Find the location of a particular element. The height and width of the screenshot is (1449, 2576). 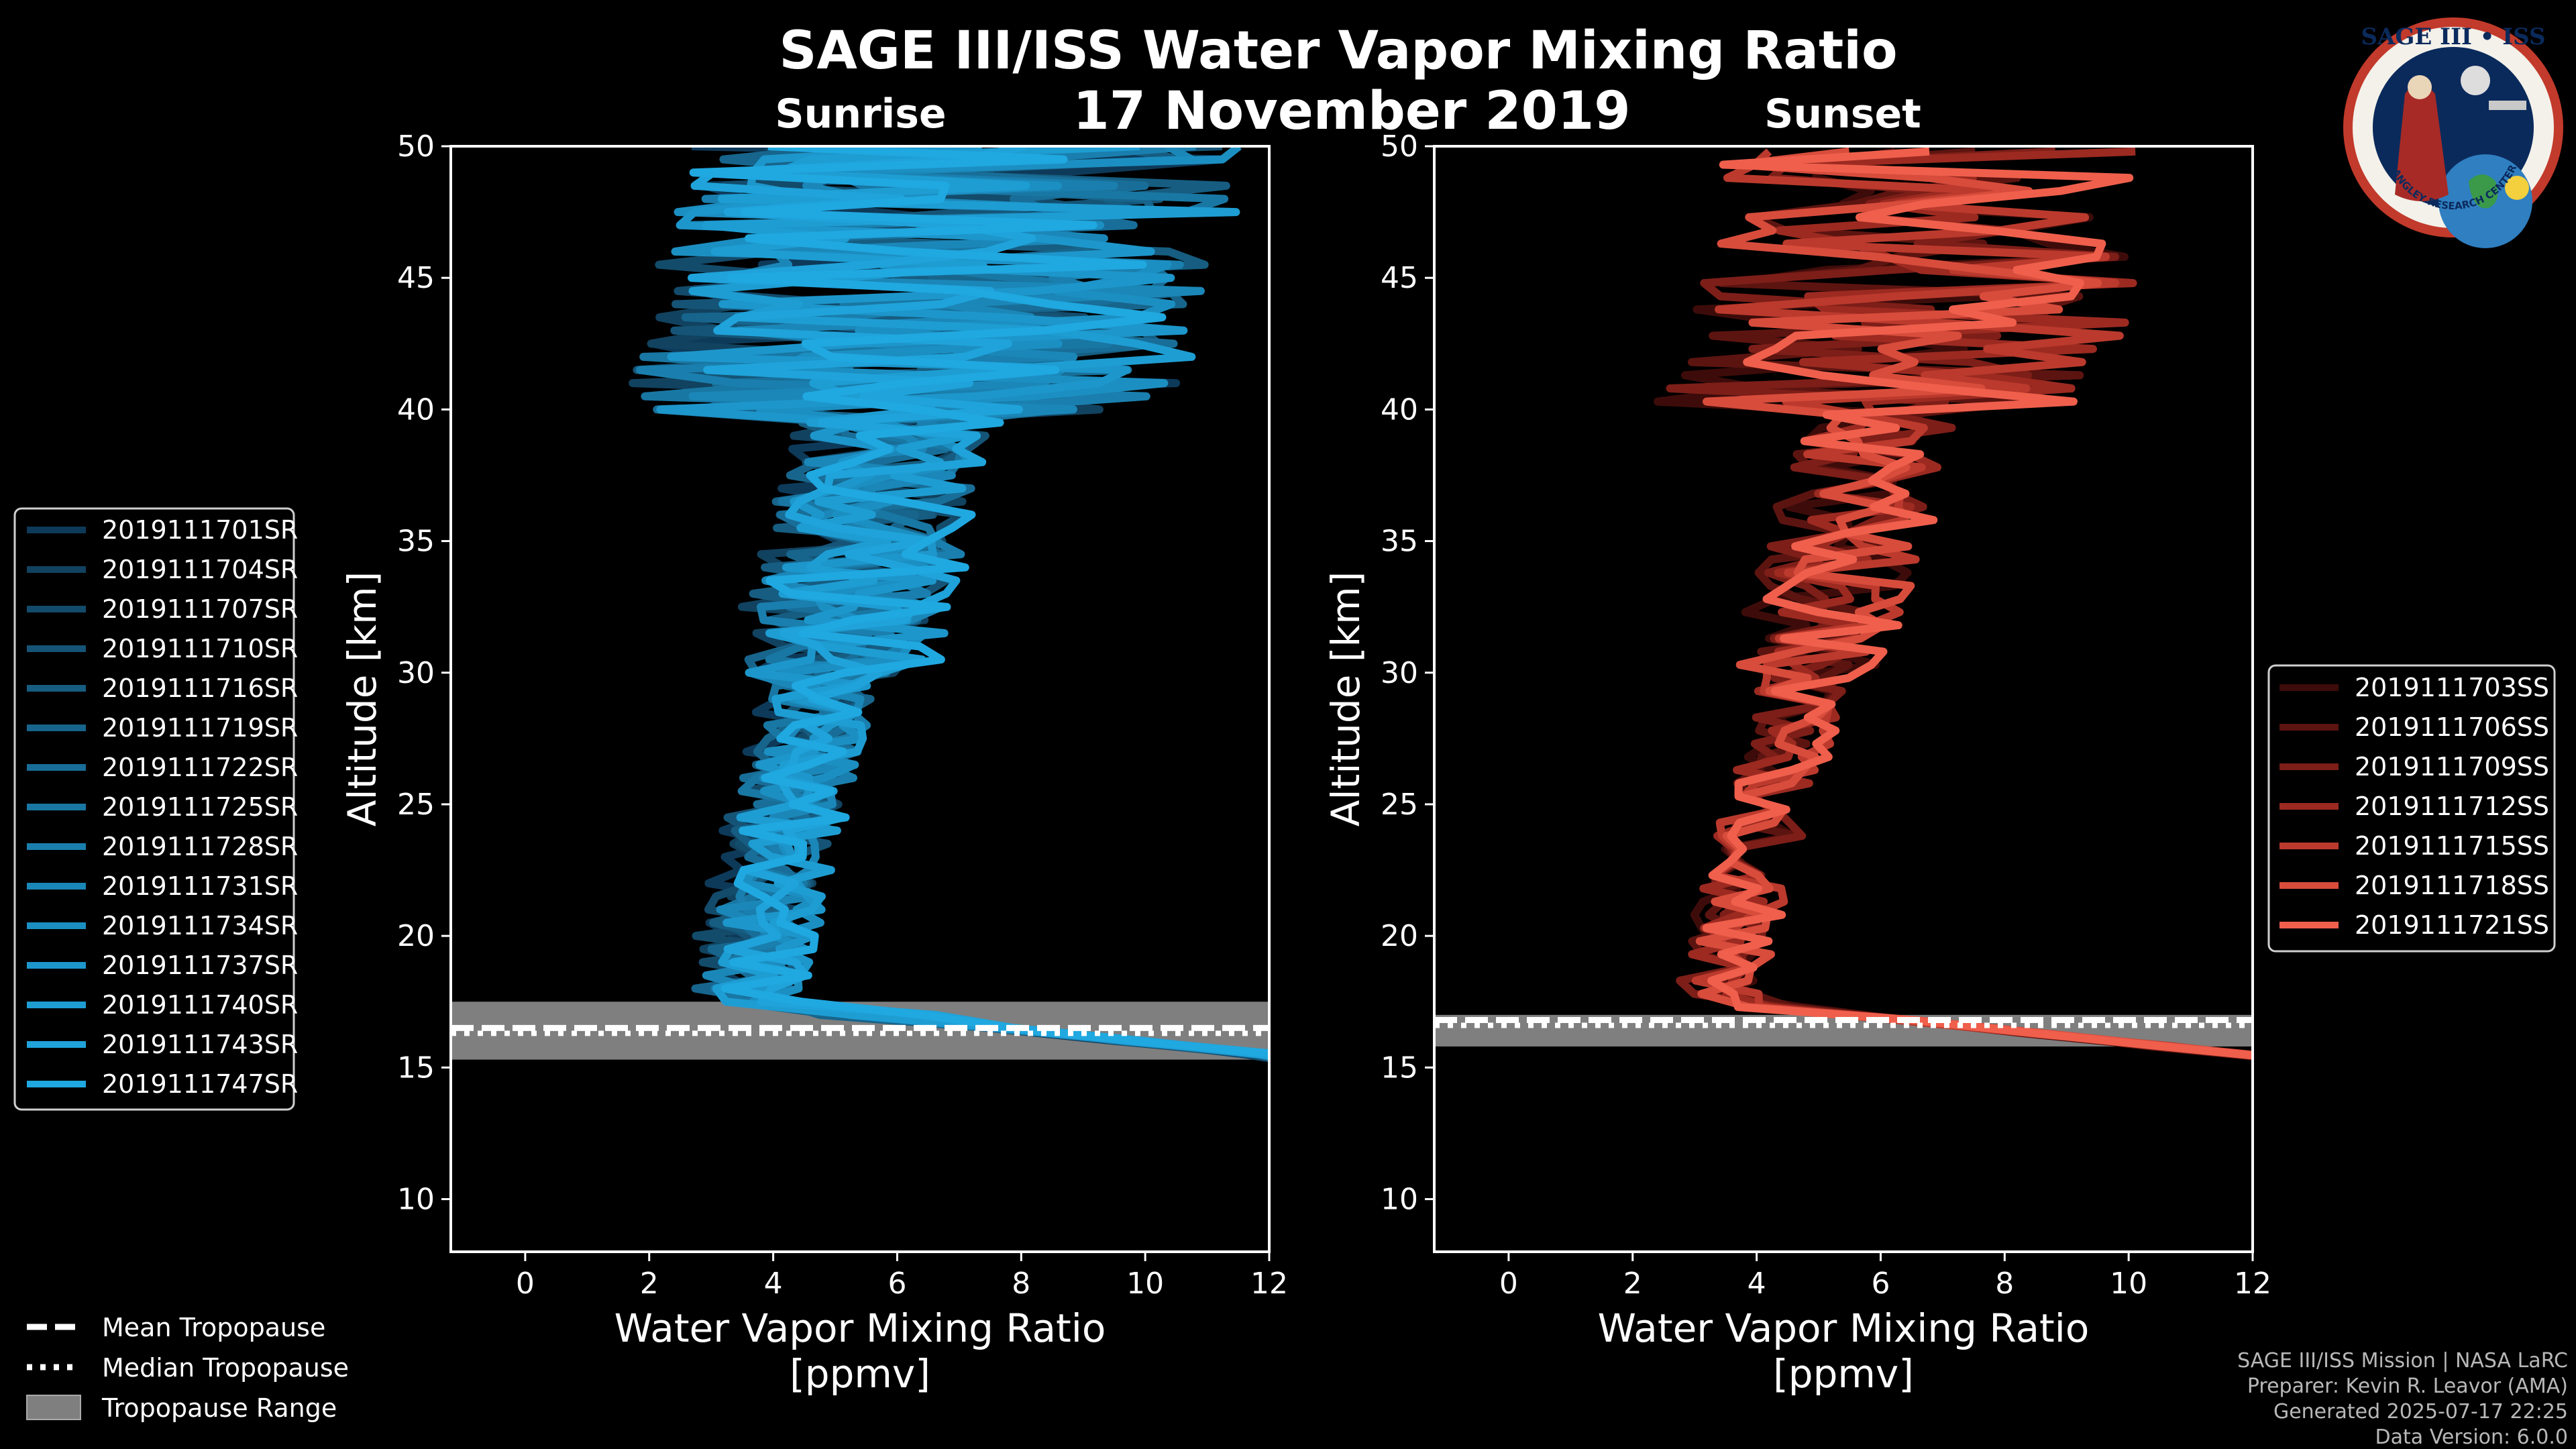

legend-entry-label: 2019111710SR is located at coordinates (200, 648).